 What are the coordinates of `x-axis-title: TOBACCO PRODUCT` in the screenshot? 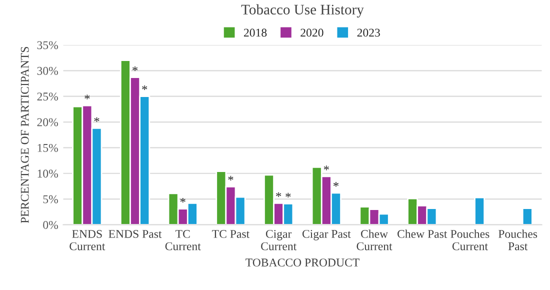 It's located at (303, 262).